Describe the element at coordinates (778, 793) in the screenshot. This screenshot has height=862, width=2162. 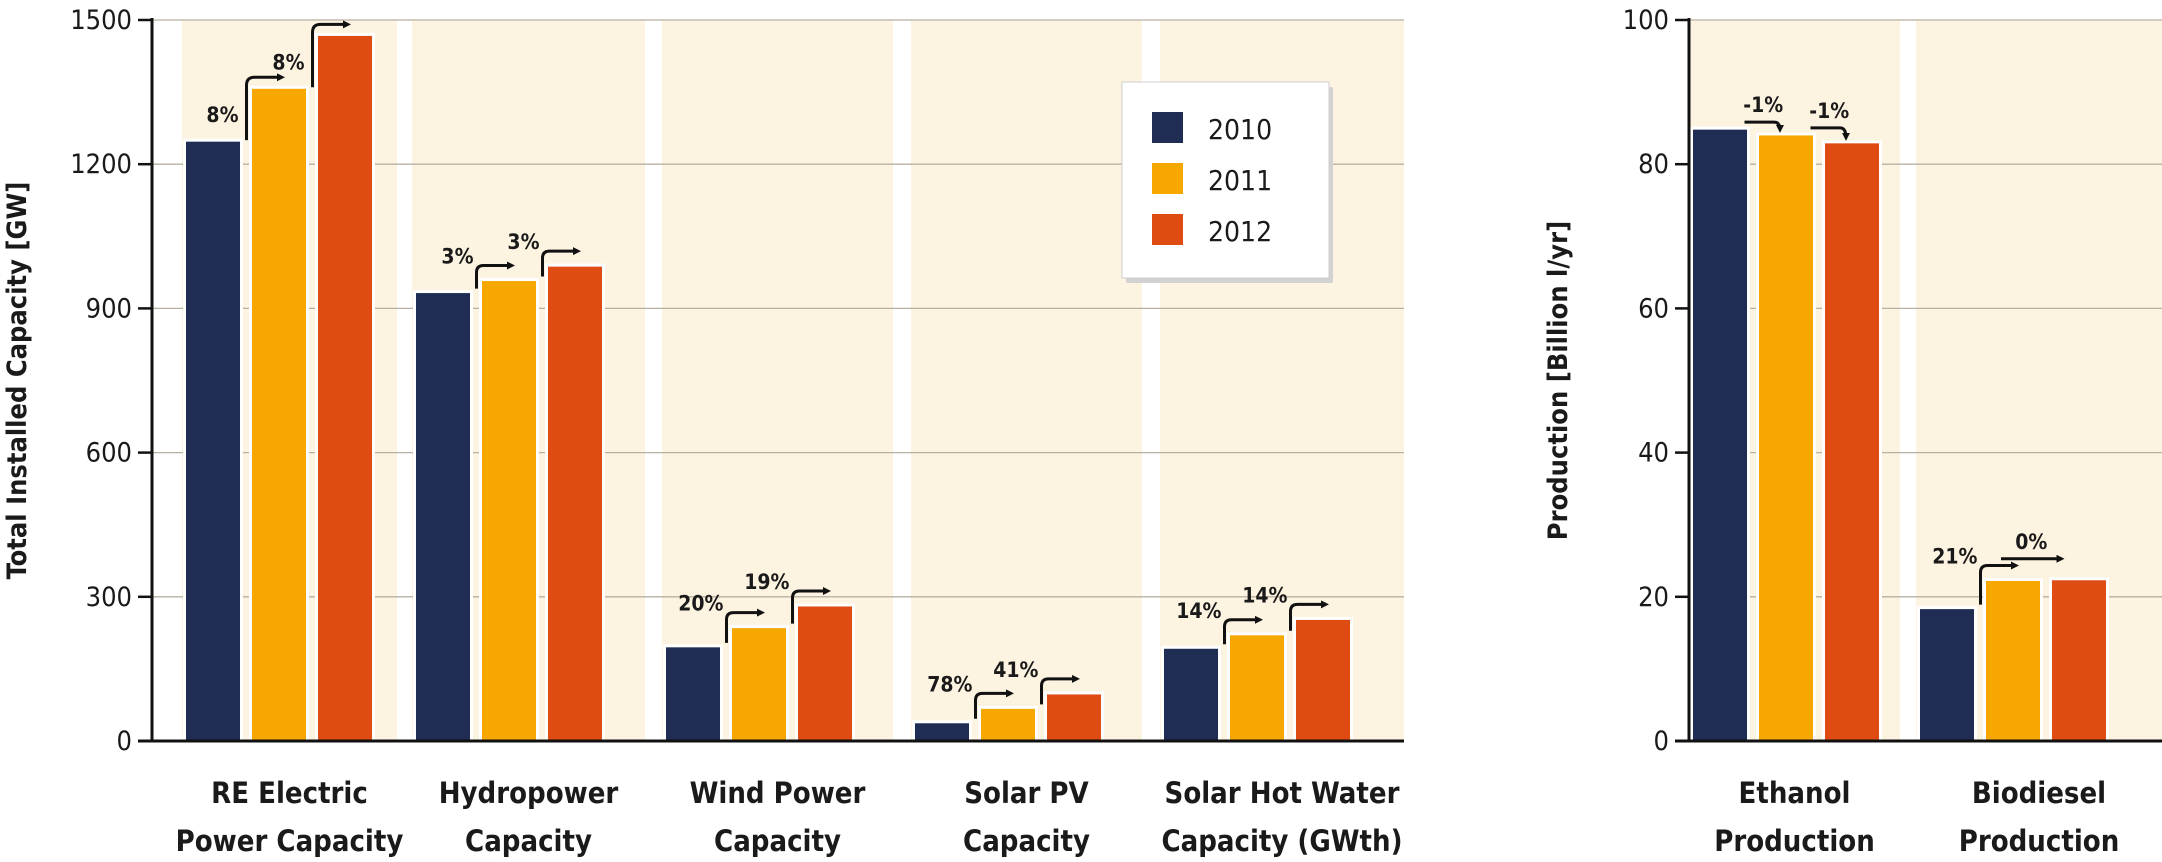
I see `category-label: Wind Power` at that location.